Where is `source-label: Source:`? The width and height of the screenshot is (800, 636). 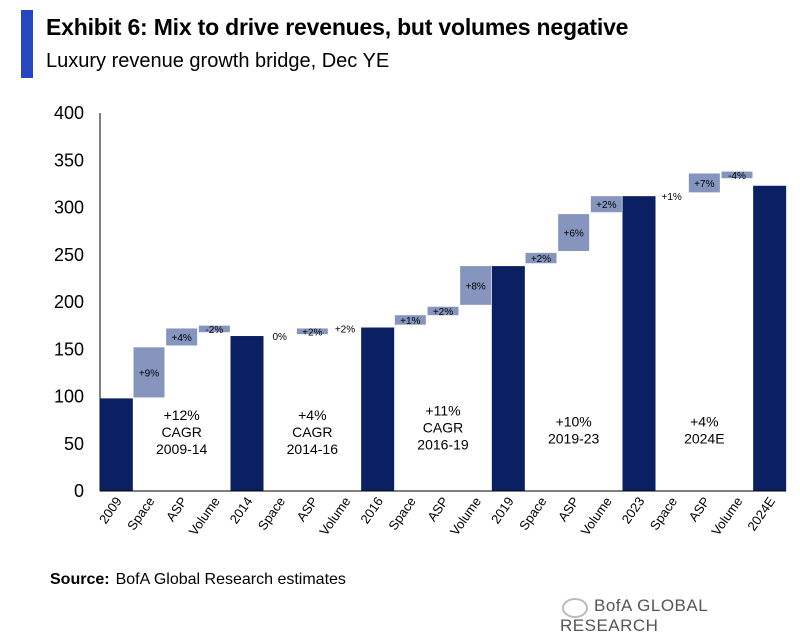 source-label: Source: is located at coordinates (80, 579).